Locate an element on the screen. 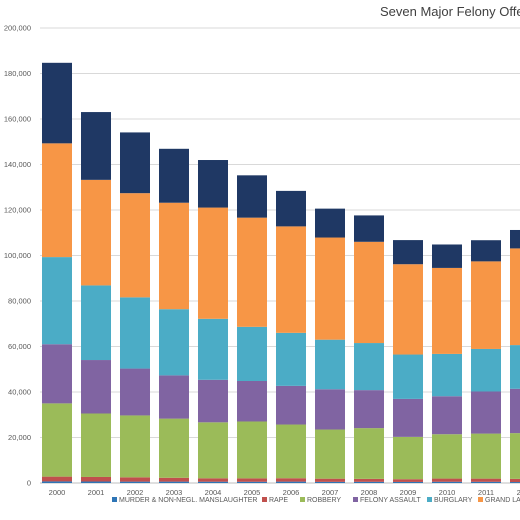 The height and width of the screenshot is (520, 520). x-tick-label: 2012 is located at coordinates (518, 492).